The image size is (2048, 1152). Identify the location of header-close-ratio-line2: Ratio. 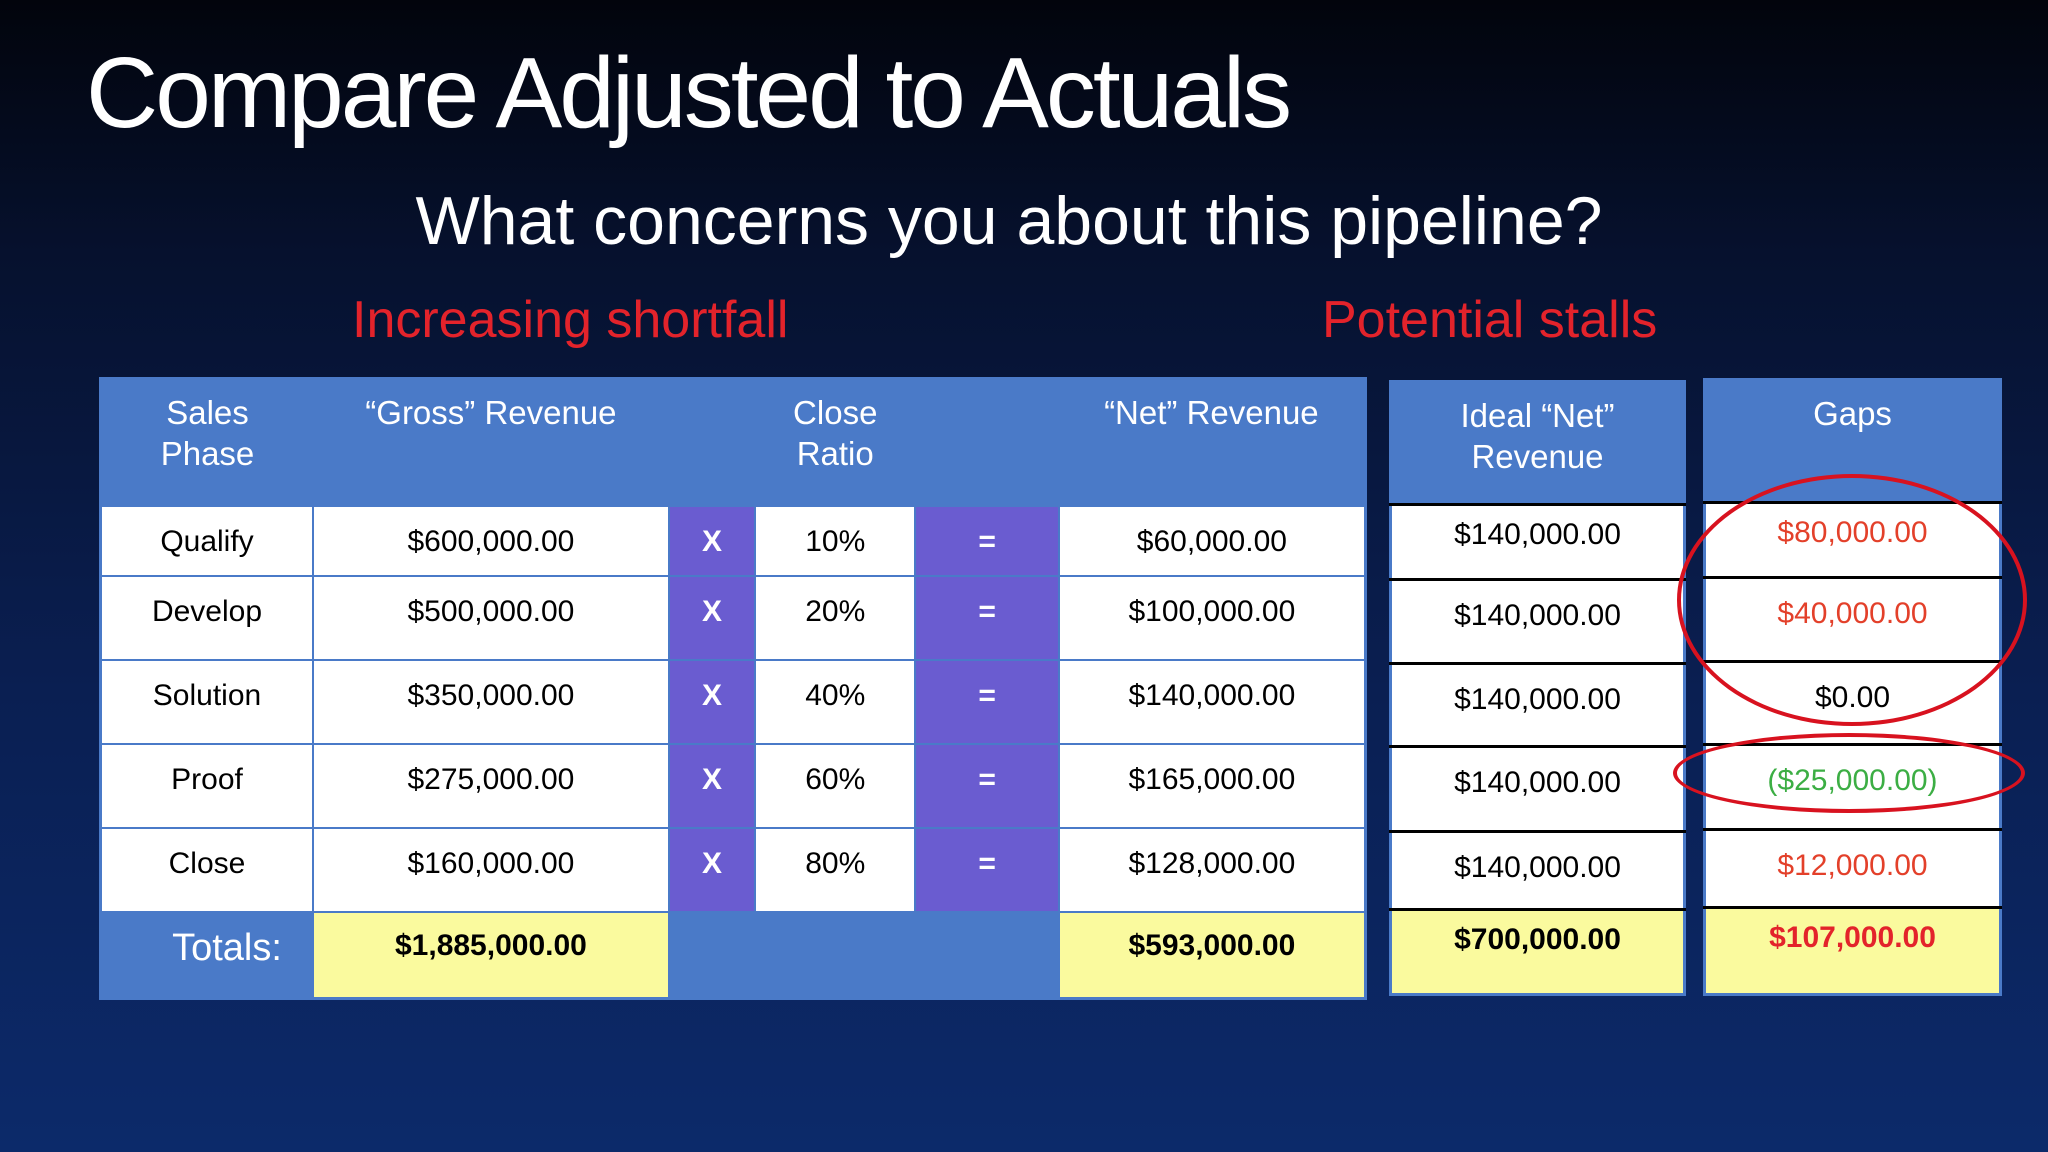
(835, 453).